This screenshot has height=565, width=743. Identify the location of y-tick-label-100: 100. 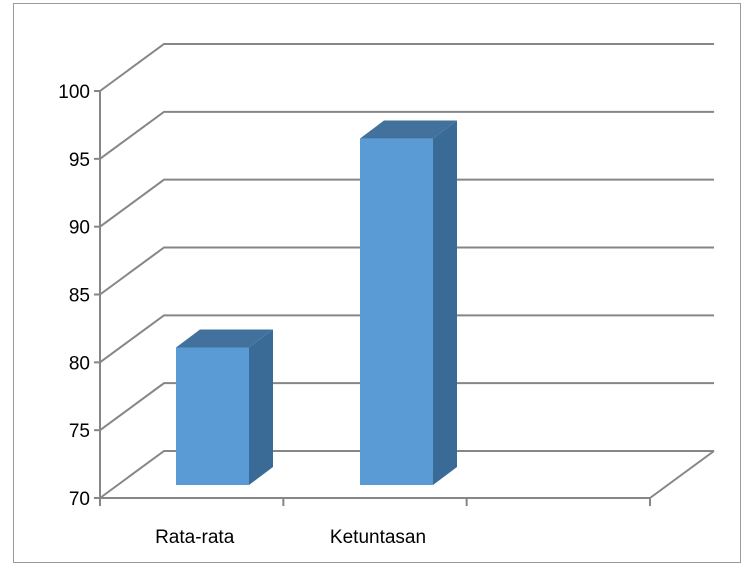
(74, 92).